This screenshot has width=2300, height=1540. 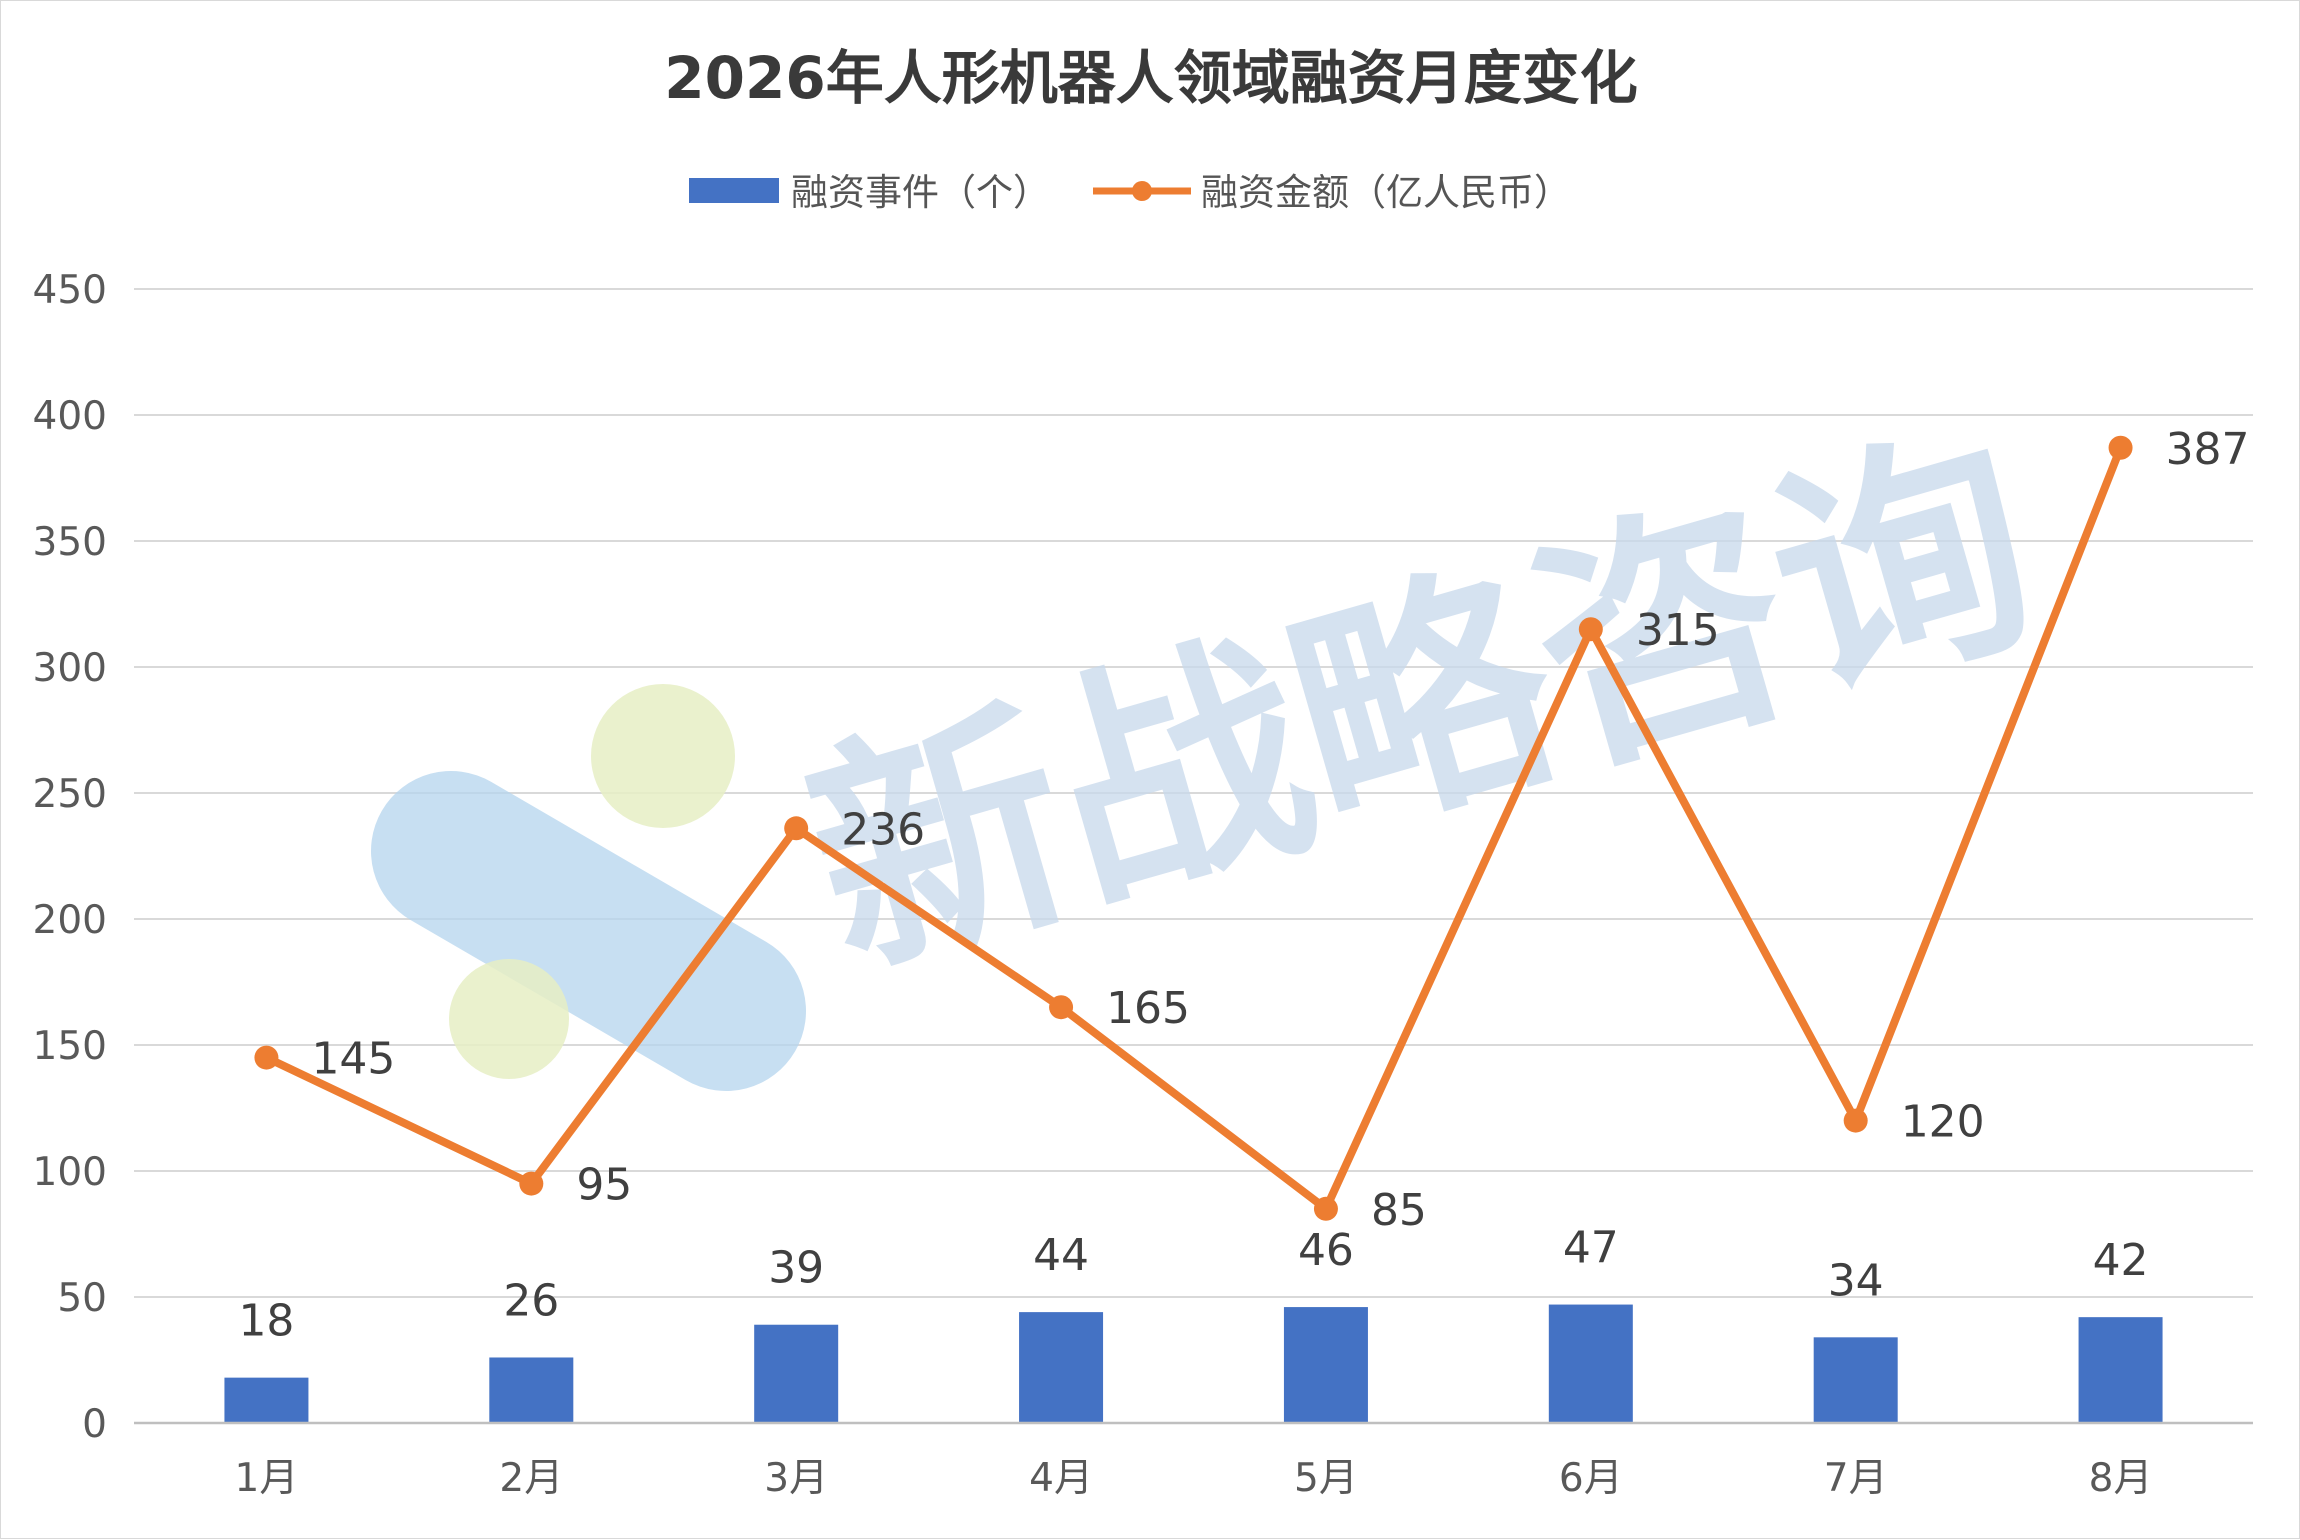 I want to click on y-tick-label: 50, so click(x=82, y=1298).